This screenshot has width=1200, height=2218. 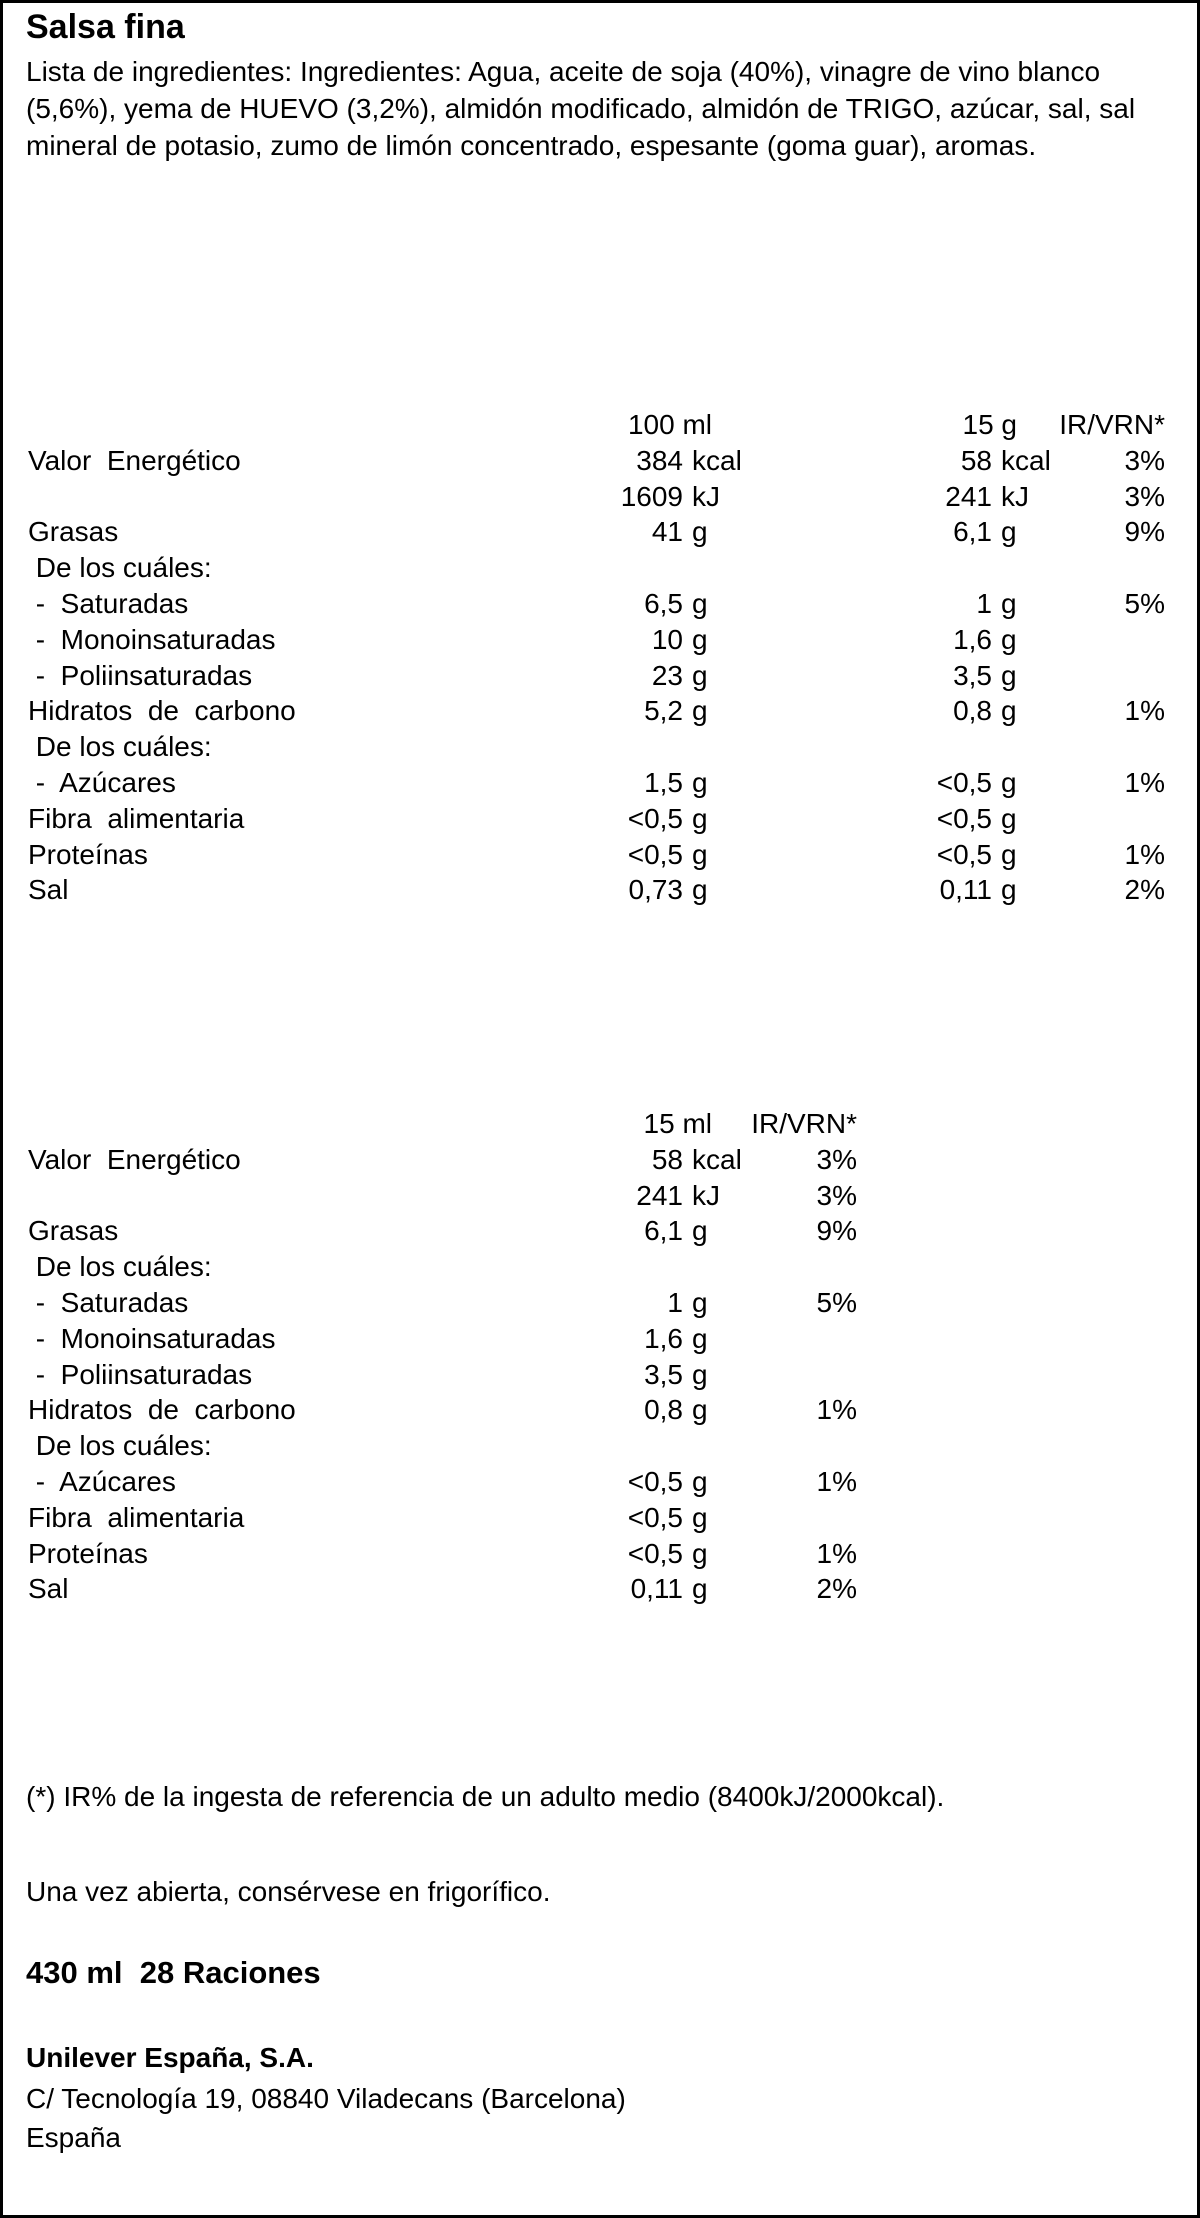 What do you see at coordinates (88, 854) in the screenshot?
I see `row-label: Proteínas` at bounding box center [88, 854].